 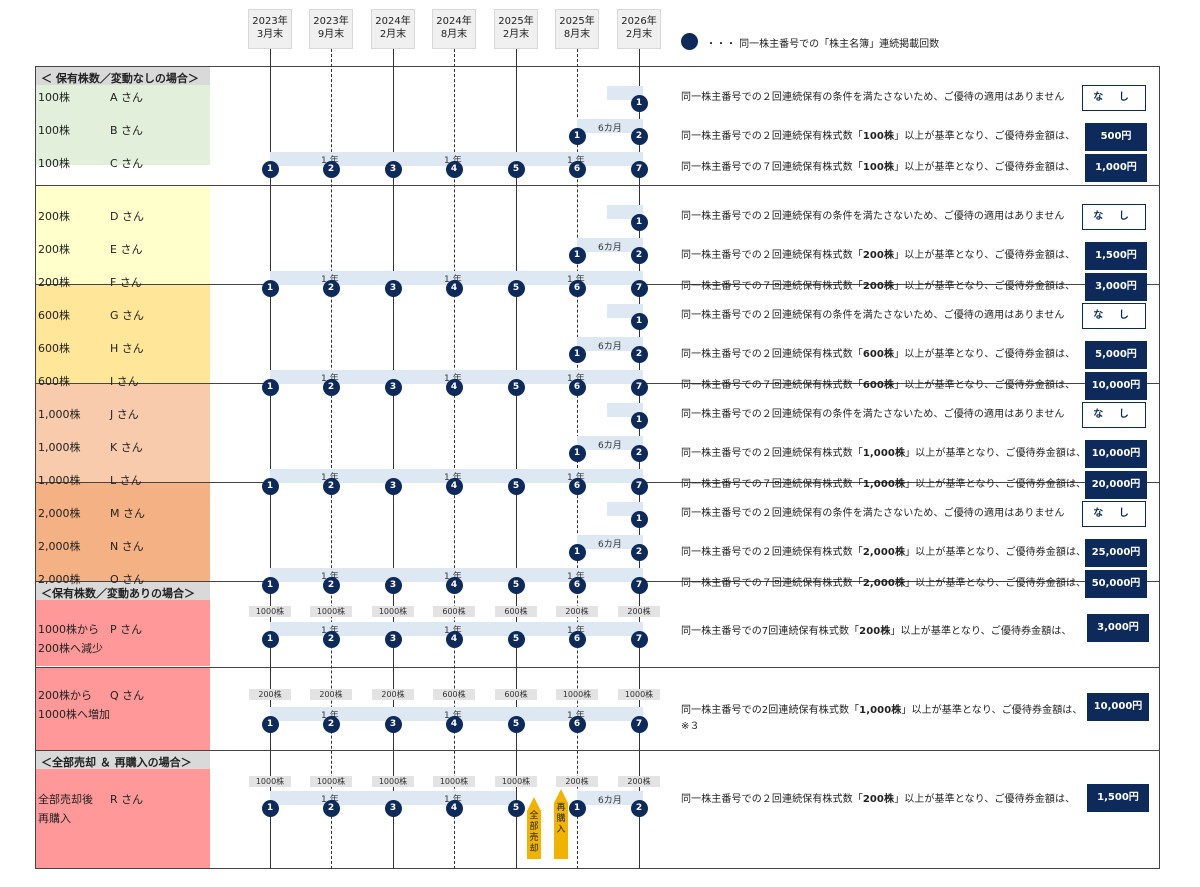 What do you see at coordinates (331, 21) in the screenshot?
I see `date-year: 2023年` at bounding box center [331, 21].